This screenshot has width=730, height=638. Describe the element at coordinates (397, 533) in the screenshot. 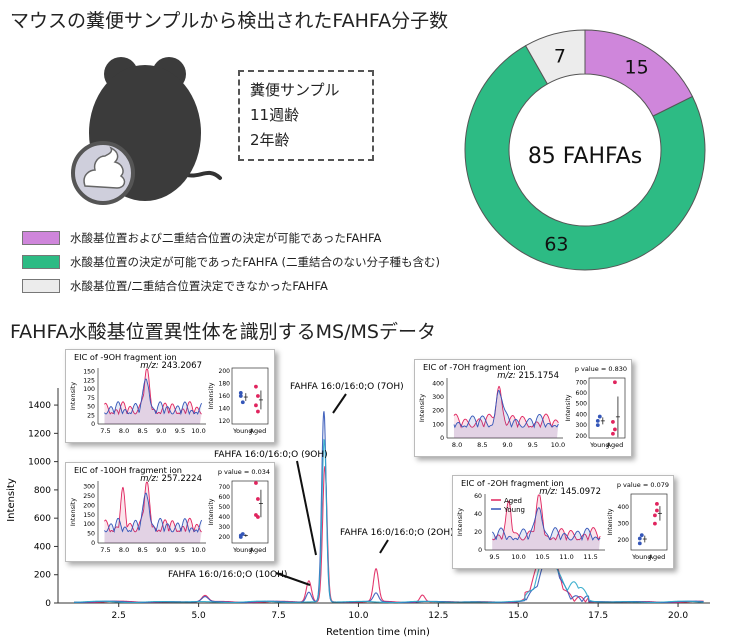

I see `annotation-2oh: FAHFA 16:0/16:0;O (2OH)` at that location.